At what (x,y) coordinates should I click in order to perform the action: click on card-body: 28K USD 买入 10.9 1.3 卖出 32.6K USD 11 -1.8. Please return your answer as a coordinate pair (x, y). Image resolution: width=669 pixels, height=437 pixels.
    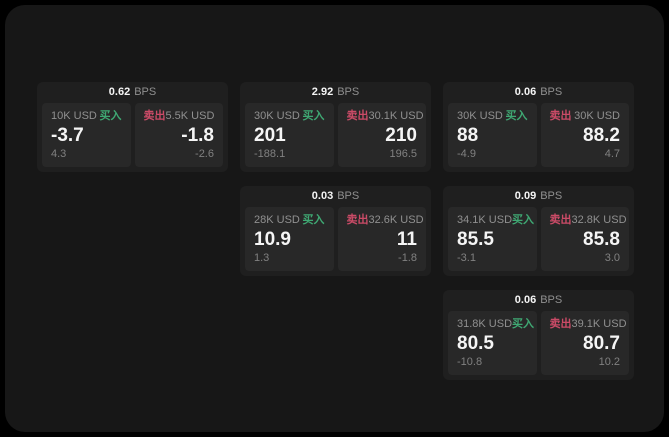
    Looking at the image, I should click on (335, 241).